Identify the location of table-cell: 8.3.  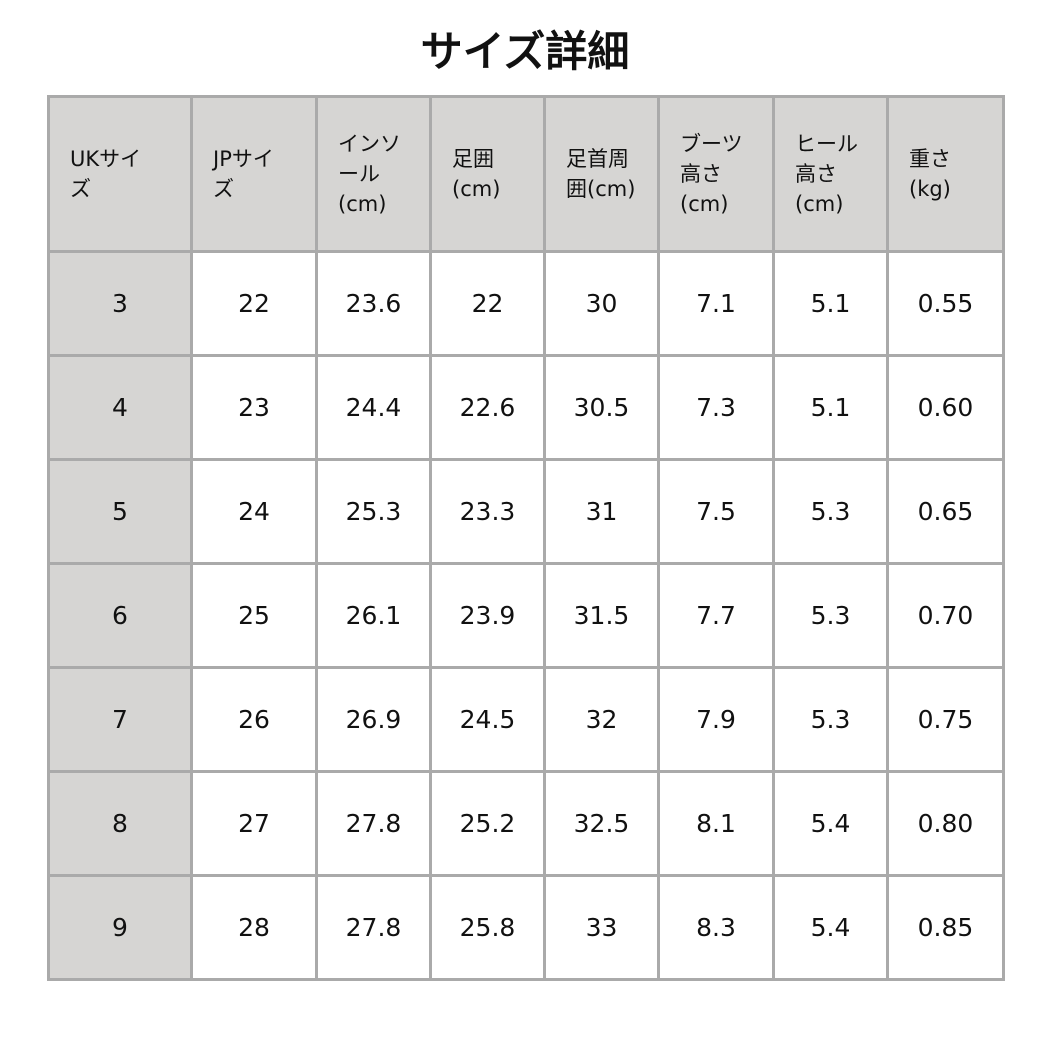
(716, 927).